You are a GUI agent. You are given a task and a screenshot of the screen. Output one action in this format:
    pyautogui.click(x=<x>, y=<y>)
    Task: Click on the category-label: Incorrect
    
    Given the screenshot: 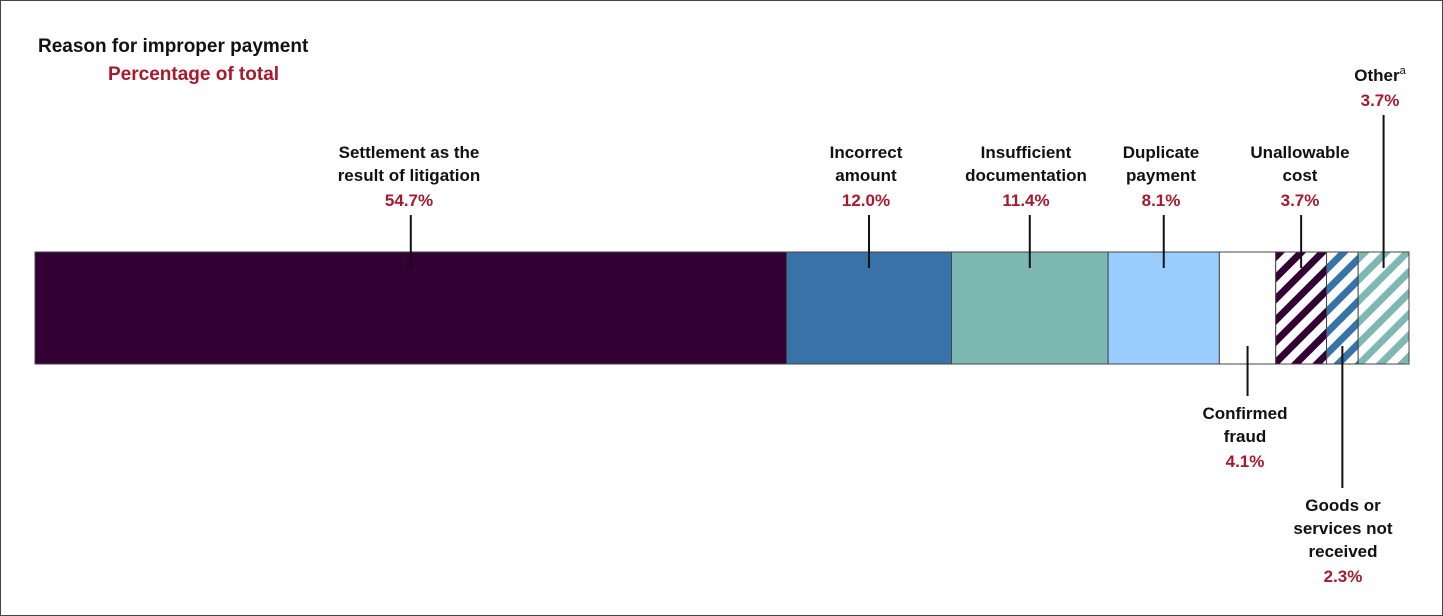 What is the action you would take?
    pyautogui.click(x=866, y=152)
    